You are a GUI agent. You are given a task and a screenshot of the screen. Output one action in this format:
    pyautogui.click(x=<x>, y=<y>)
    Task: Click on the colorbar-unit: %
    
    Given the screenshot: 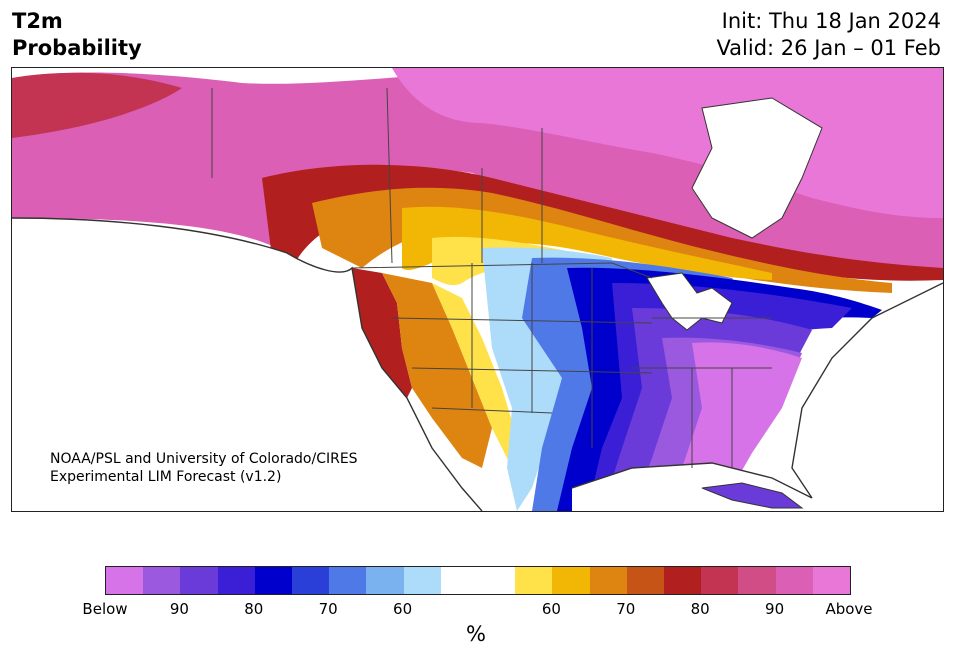 What is the action you would take?
    pyautogui.click(x=476, y=634)
    